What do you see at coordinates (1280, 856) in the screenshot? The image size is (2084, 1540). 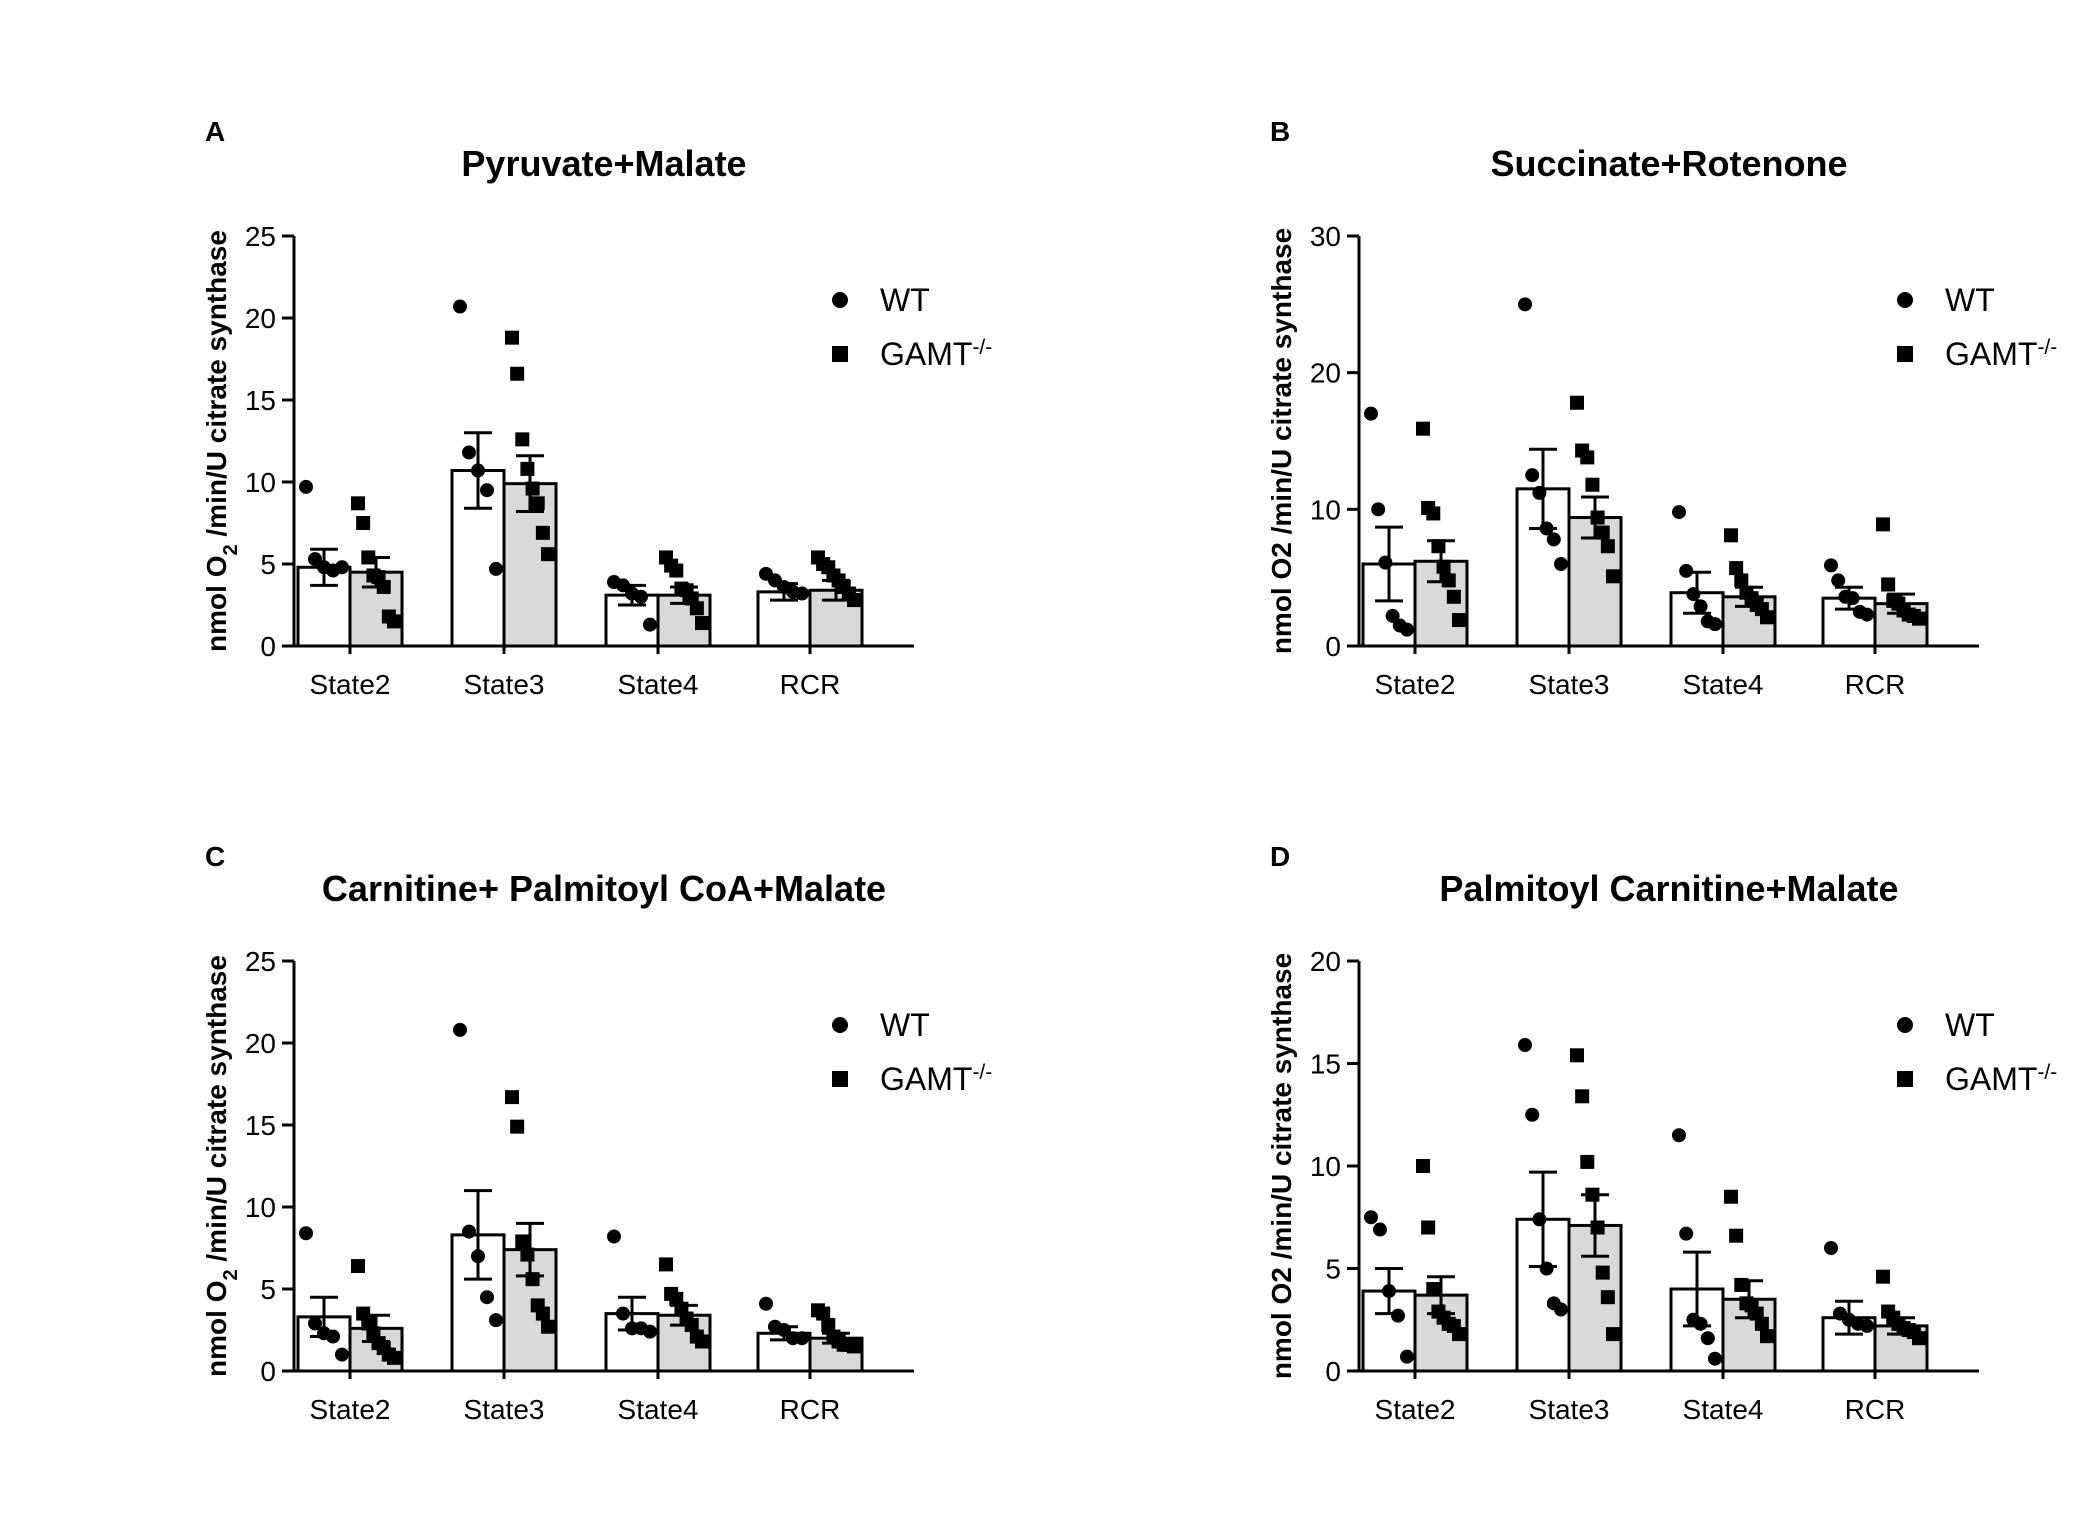 I see `panel-letter-d: D` at bounding box center [1280, 856].